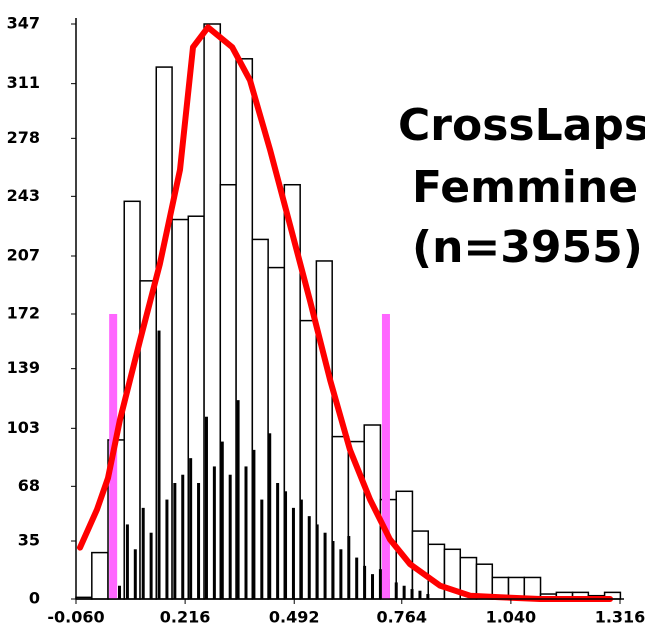  Describe the element at coordinates (185, 617) in the screenshot. I see `x-tick-label: 0.216` at that location.